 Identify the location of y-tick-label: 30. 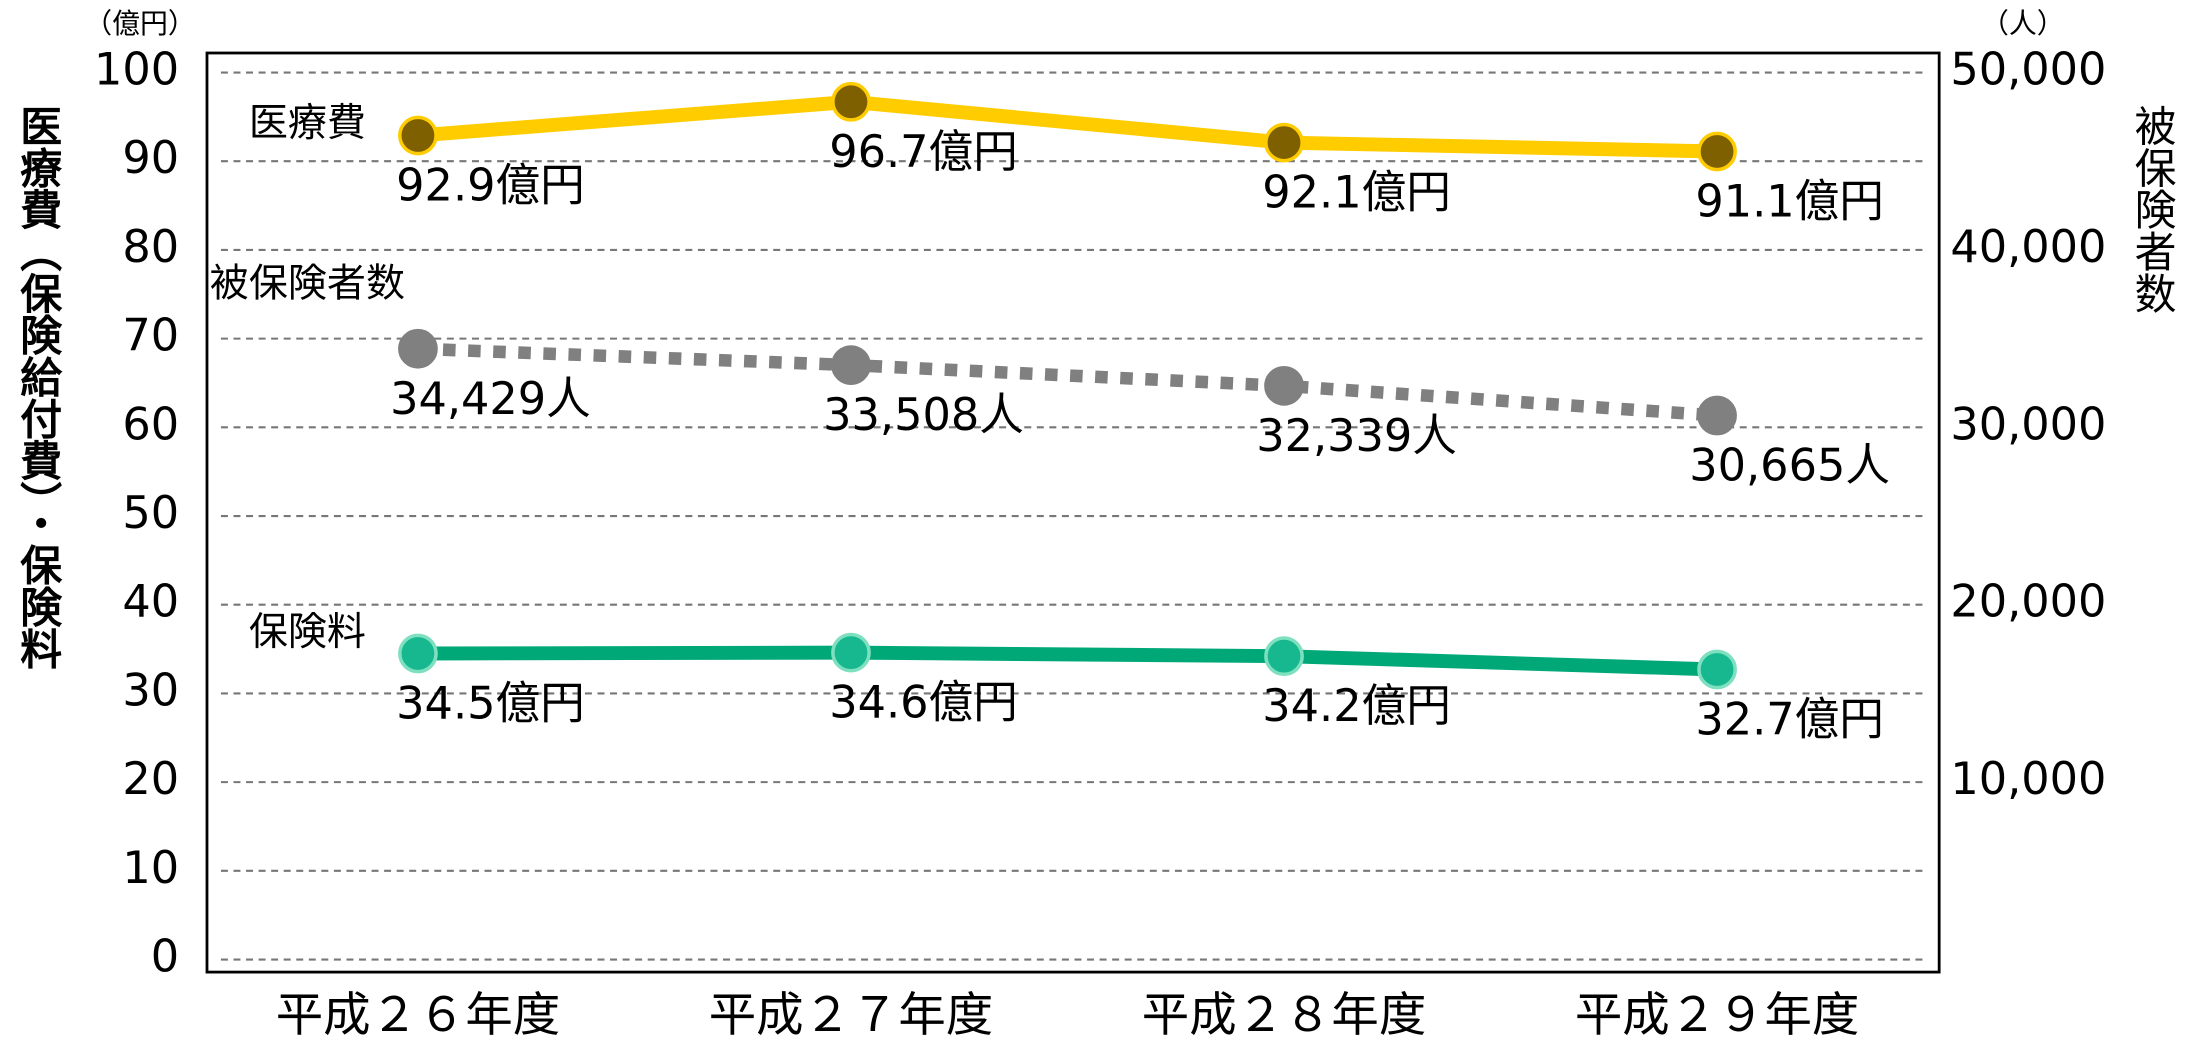
(150, 690).